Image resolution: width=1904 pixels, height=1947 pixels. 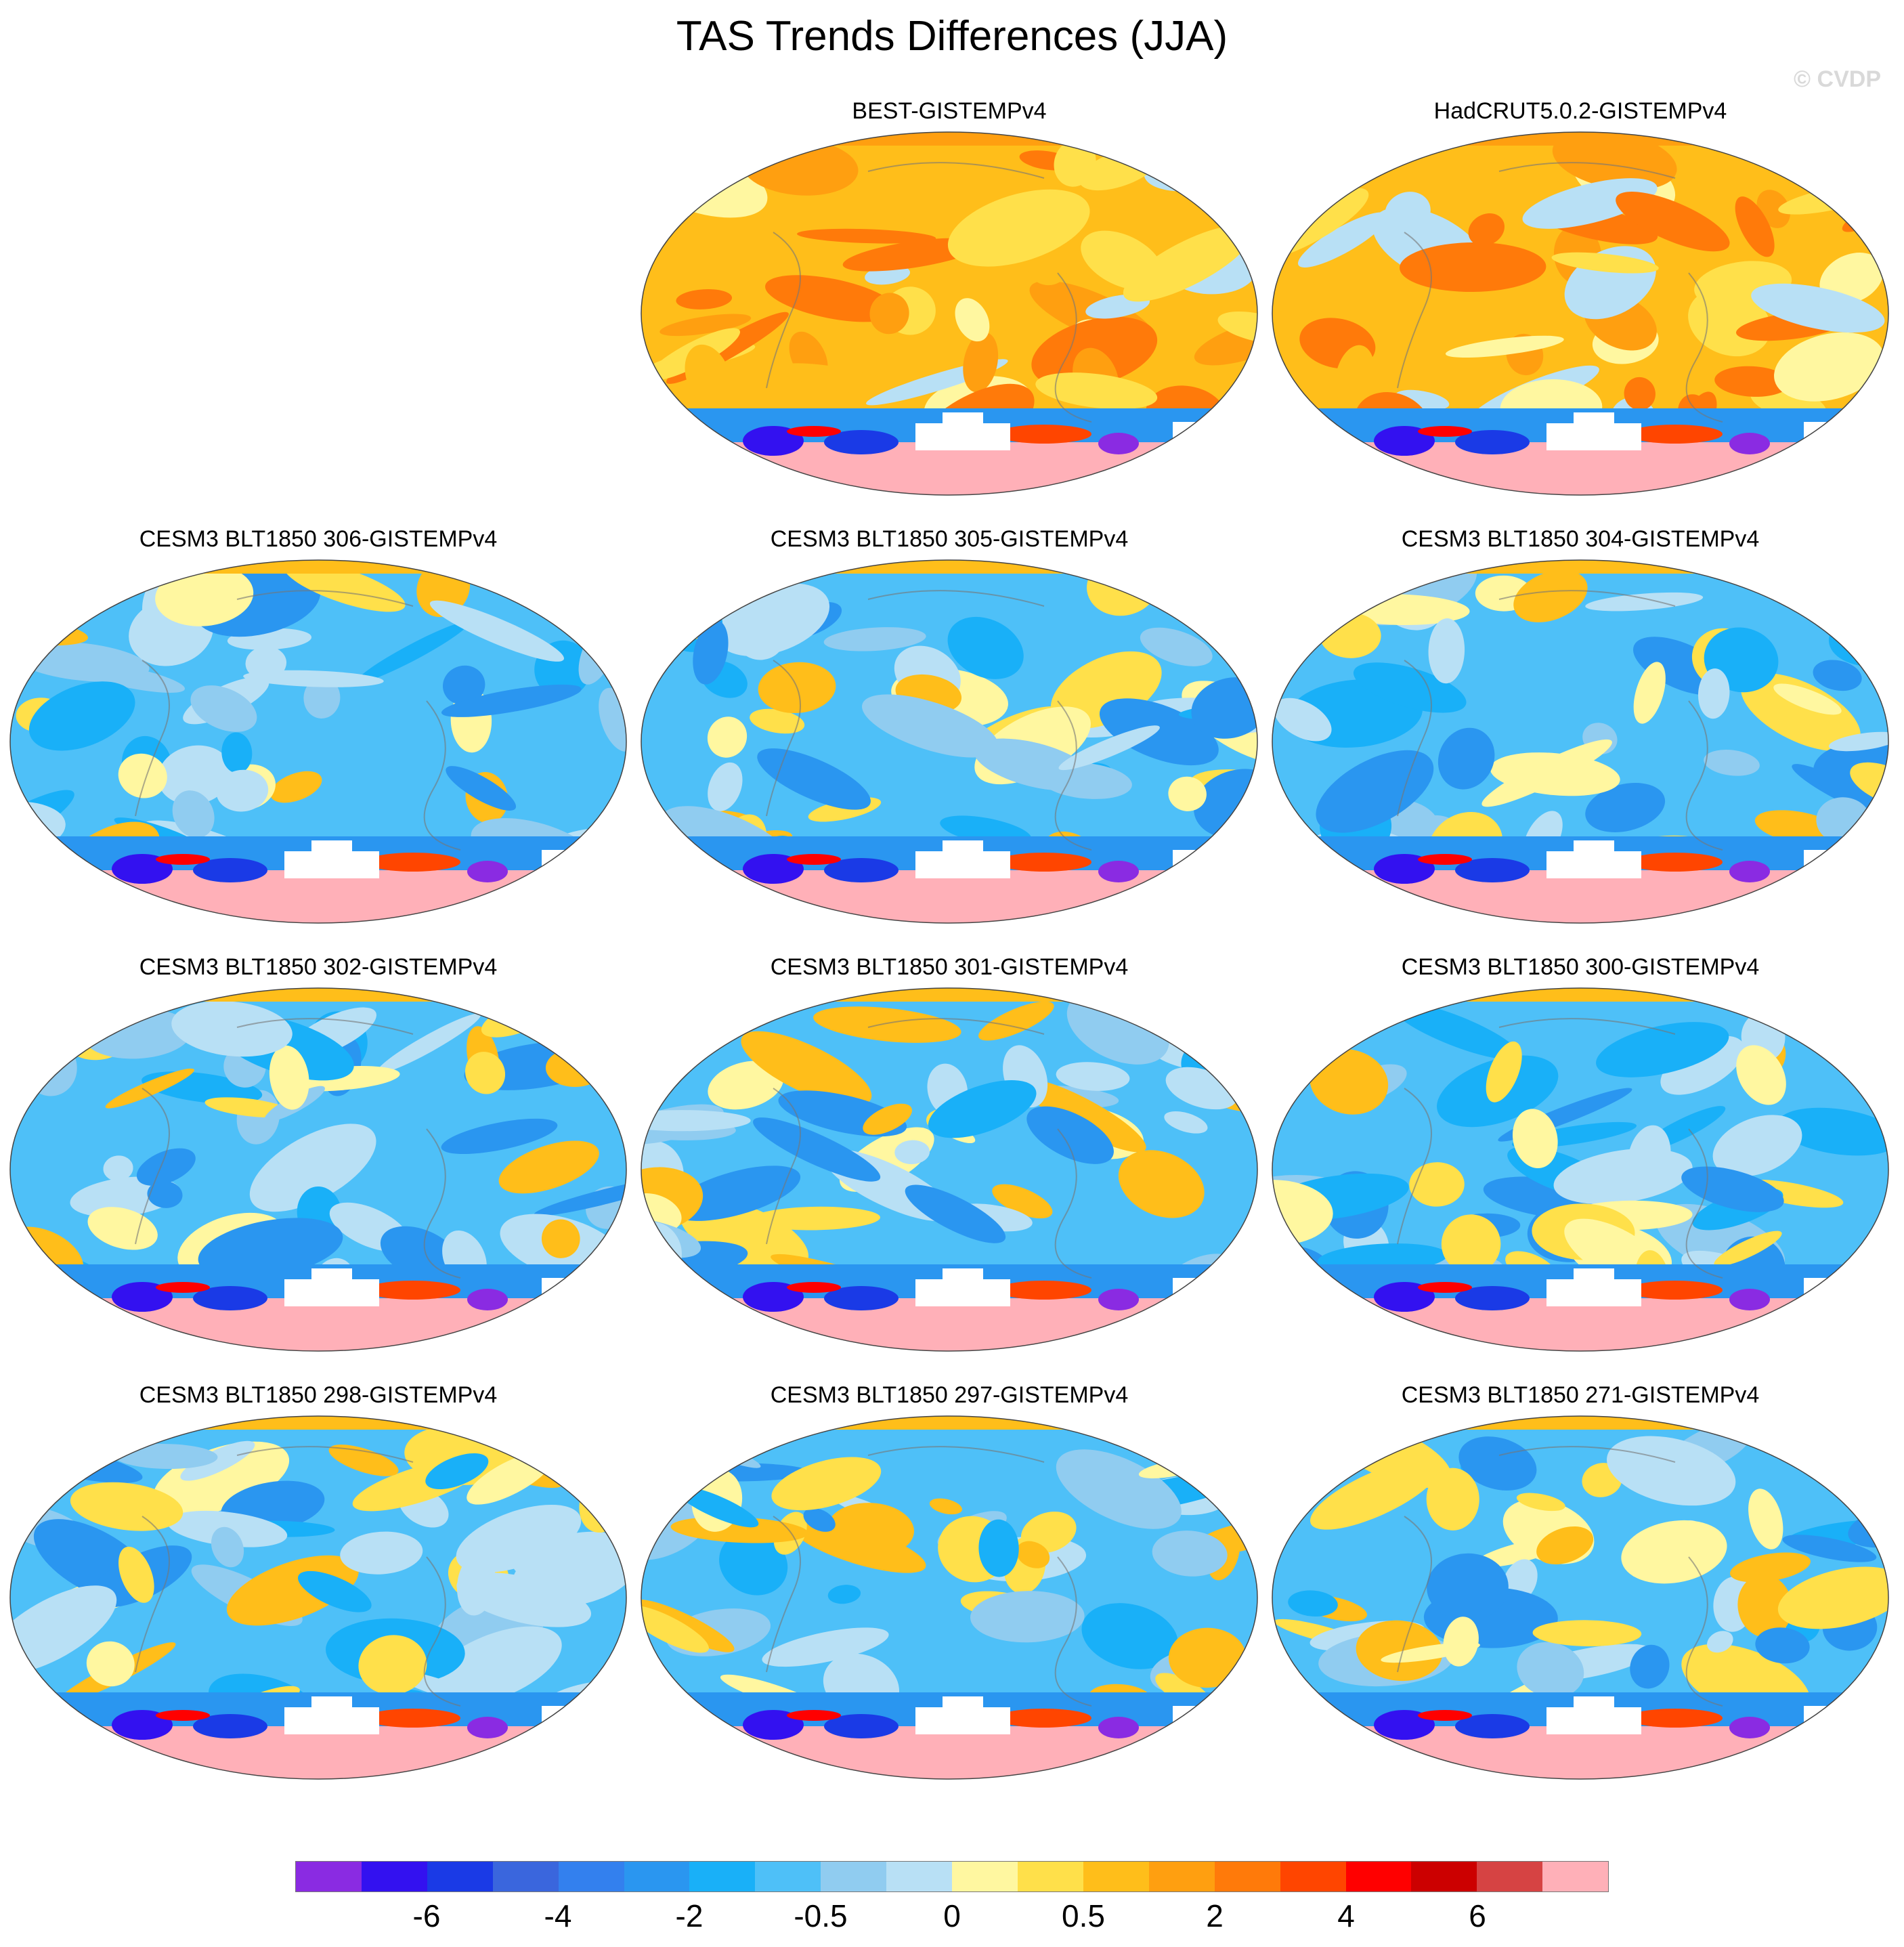 What do you see at coordinates (319, 1395) in the screenshot?
I see `panel-title: CESM3 BLT1850 298-GISTEMPv4` at bounding box center [319, 1395].